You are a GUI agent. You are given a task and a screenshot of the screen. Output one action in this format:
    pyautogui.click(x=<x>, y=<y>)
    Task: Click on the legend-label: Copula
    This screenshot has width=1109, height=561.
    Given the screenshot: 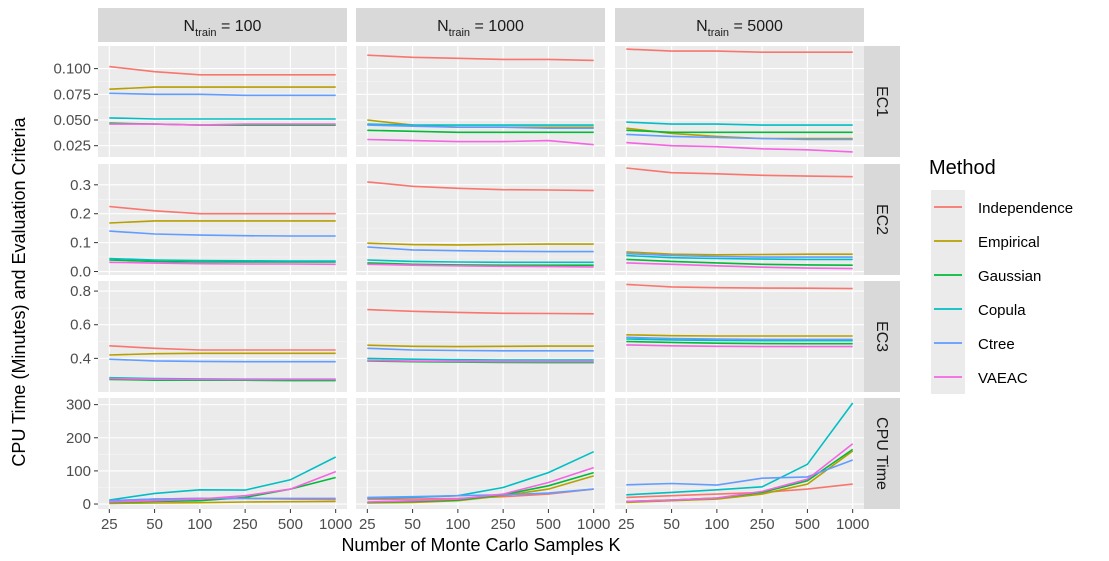 What is the action you would take?
    pyautogui.click(x=1002, y=310)
    